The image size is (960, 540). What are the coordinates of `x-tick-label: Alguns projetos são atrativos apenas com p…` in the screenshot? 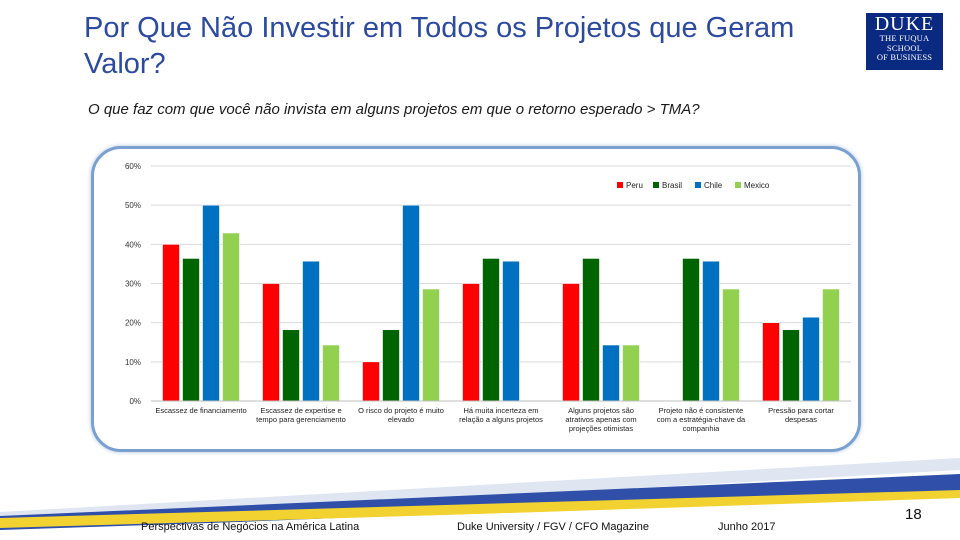 It's located at (600, 419).